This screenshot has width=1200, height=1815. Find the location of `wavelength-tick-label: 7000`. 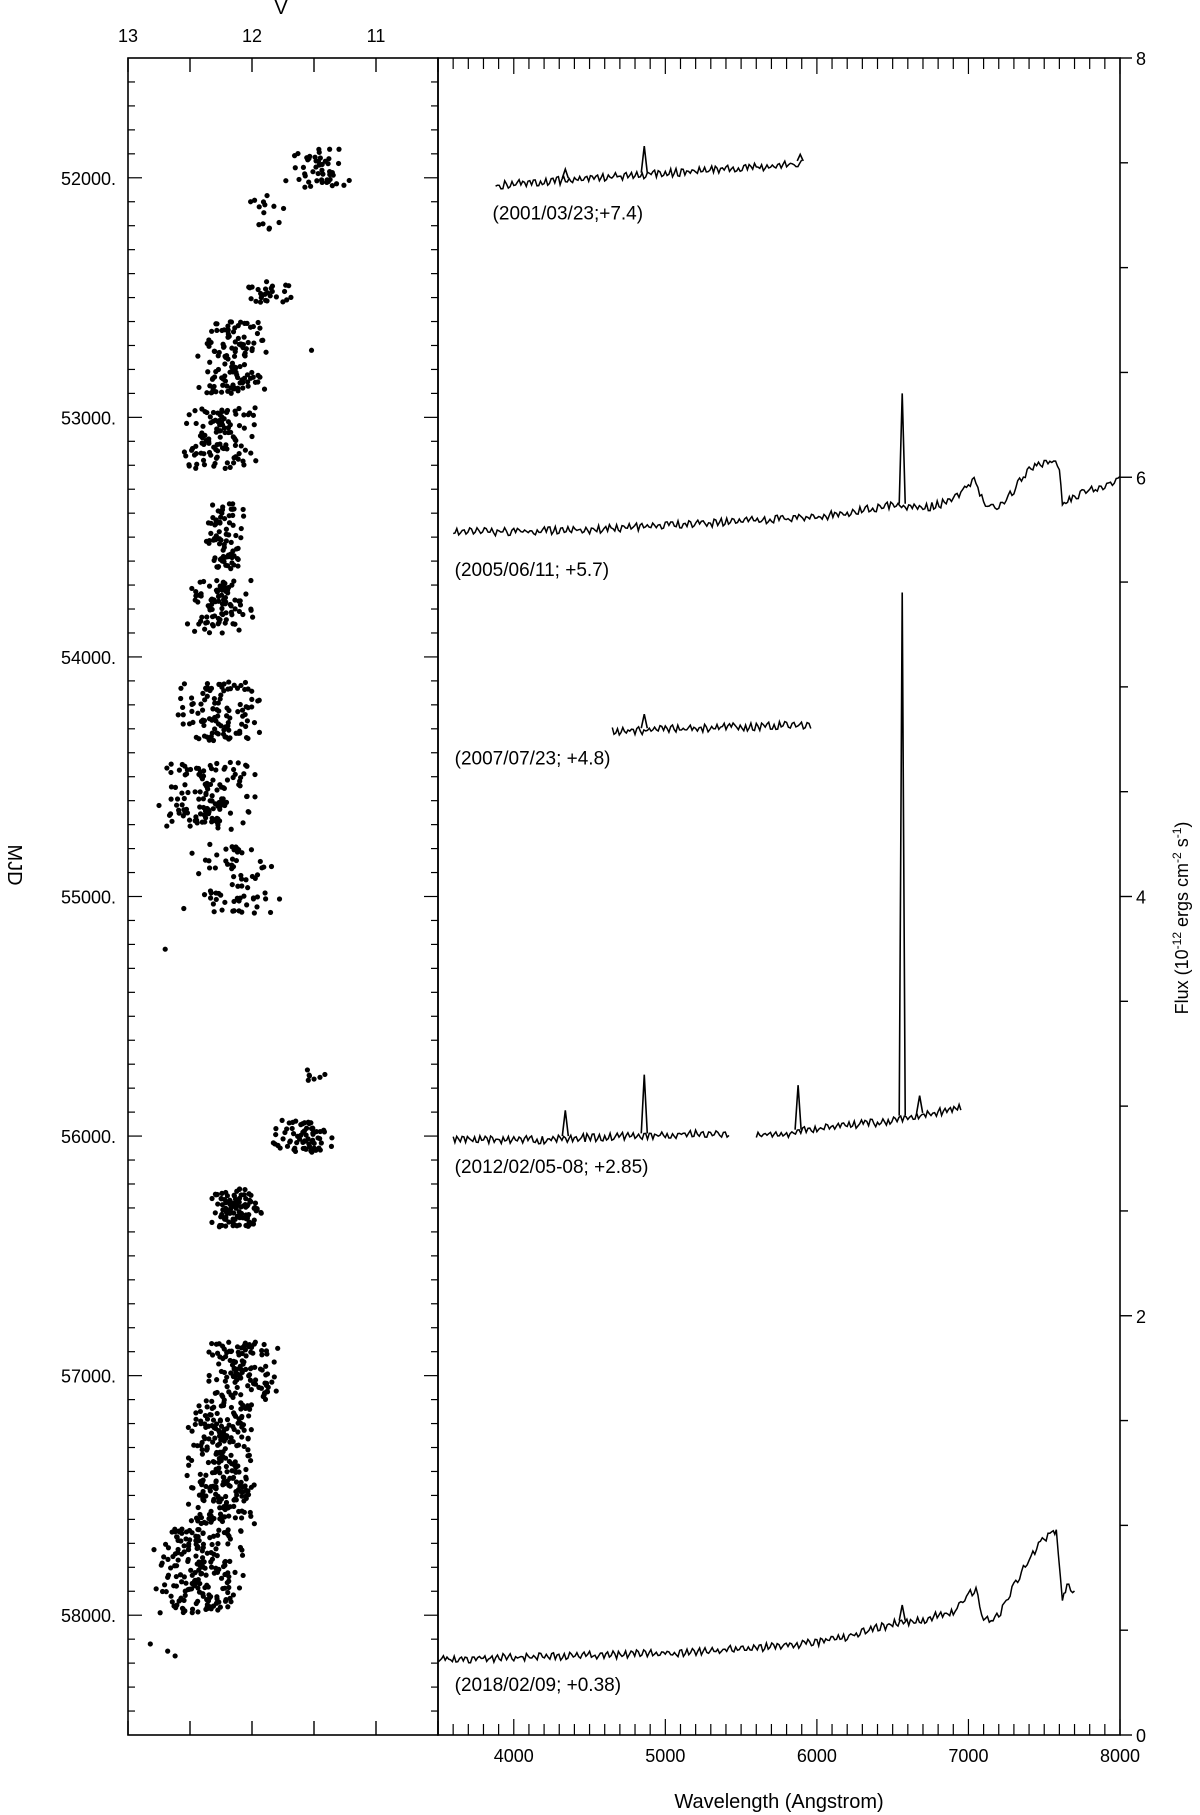

wavelength-tick-label: 7000 is located at coordinates (968, 1756).